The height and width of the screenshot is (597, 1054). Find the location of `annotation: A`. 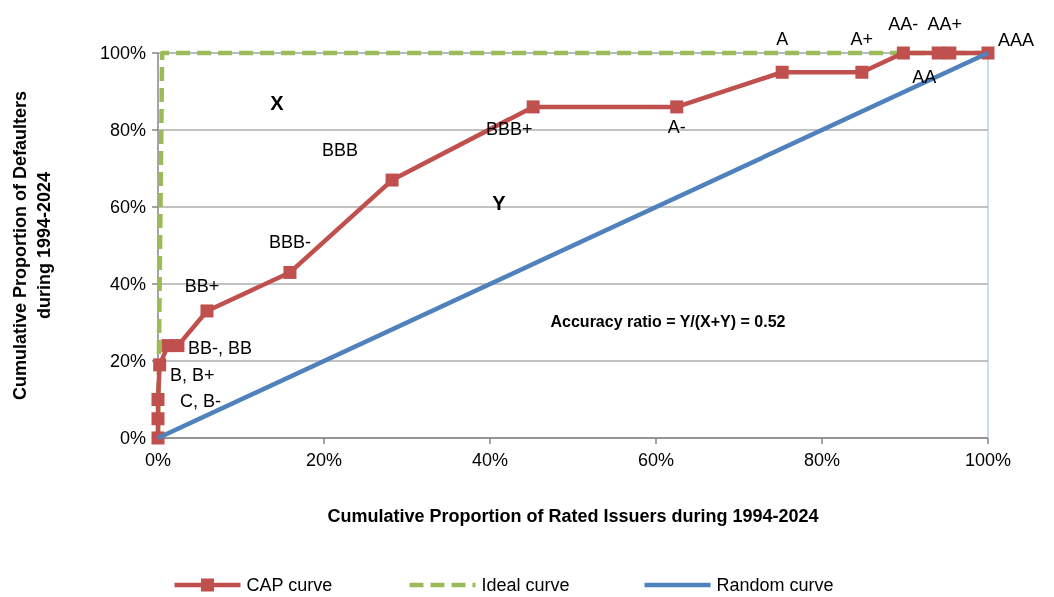

annotation: A is located at coordinates (782, 38).